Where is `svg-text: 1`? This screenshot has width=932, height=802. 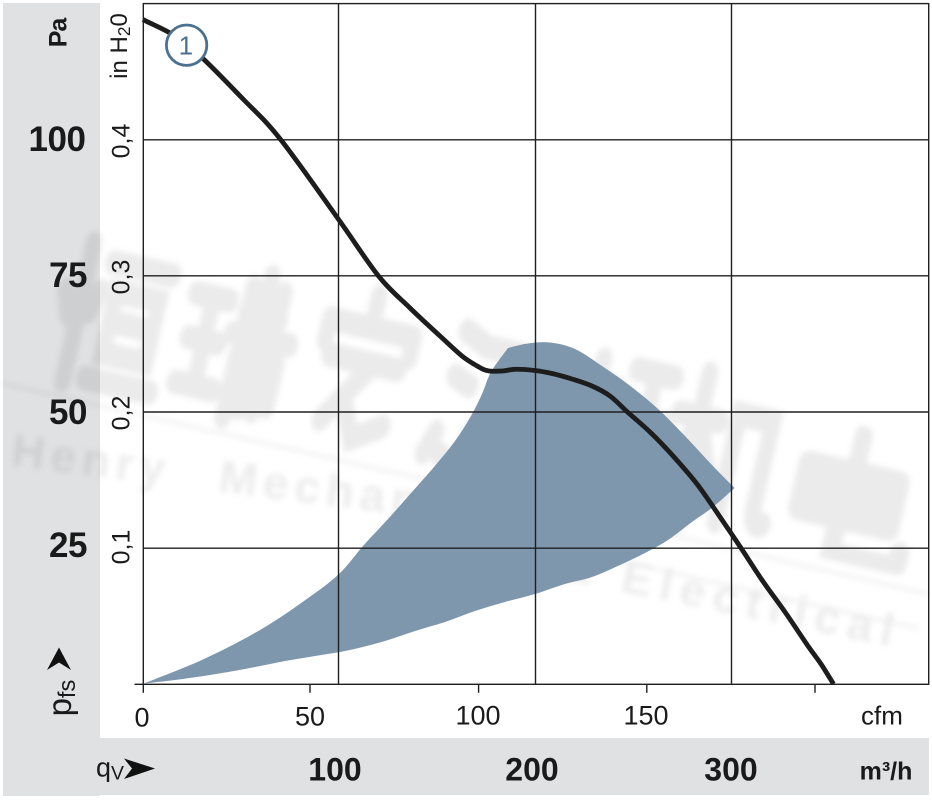
svg-text: 1 is located at coordinates (186, 46).